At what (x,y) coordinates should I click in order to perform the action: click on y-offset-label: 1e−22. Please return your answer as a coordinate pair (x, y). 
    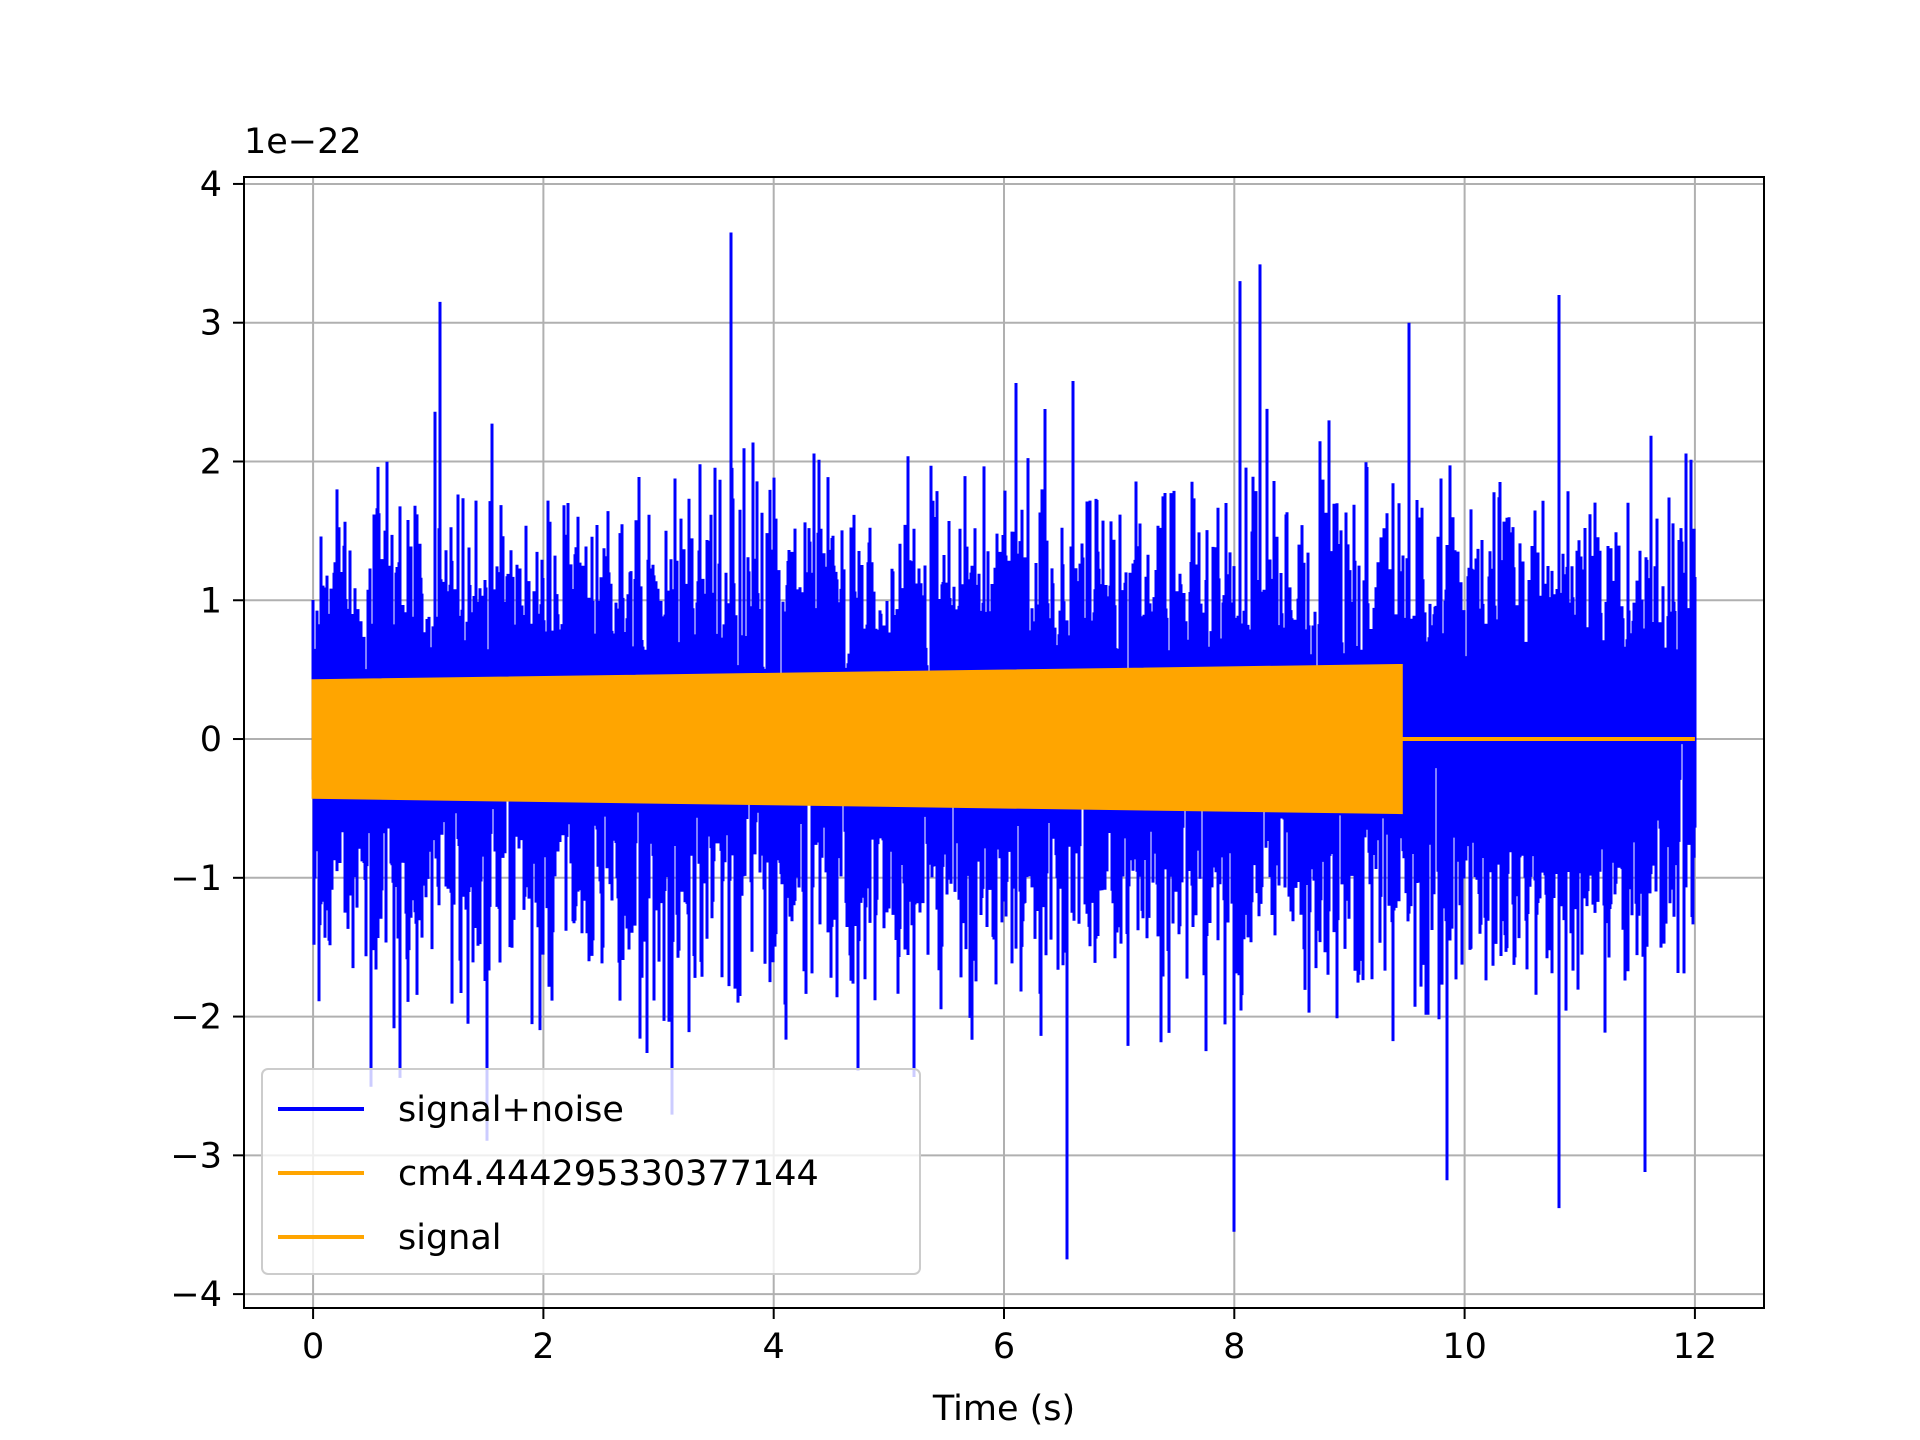
    Looking at the image, I should click on (303, 142).